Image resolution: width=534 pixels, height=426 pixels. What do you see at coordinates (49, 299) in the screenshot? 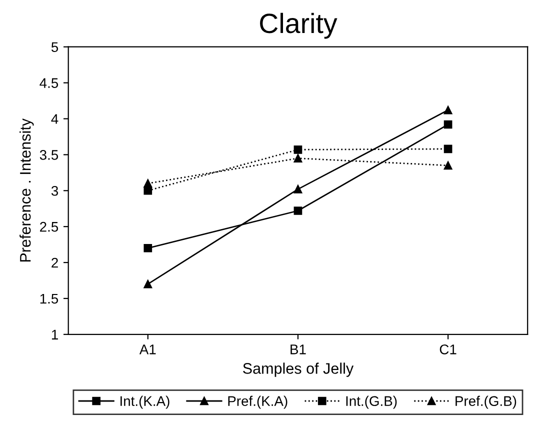
I see `y-tick-label: 1.5` at bounding box center [49, 299].